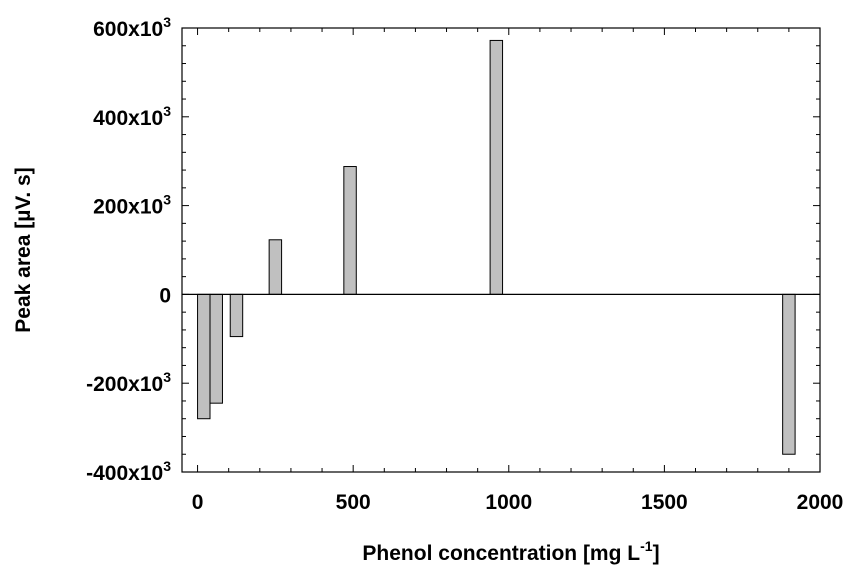  What do you see at coordinates (132, 116) in the screenshot?
I see `y-tick-label: 400x103` at bounding box center [132, 116].